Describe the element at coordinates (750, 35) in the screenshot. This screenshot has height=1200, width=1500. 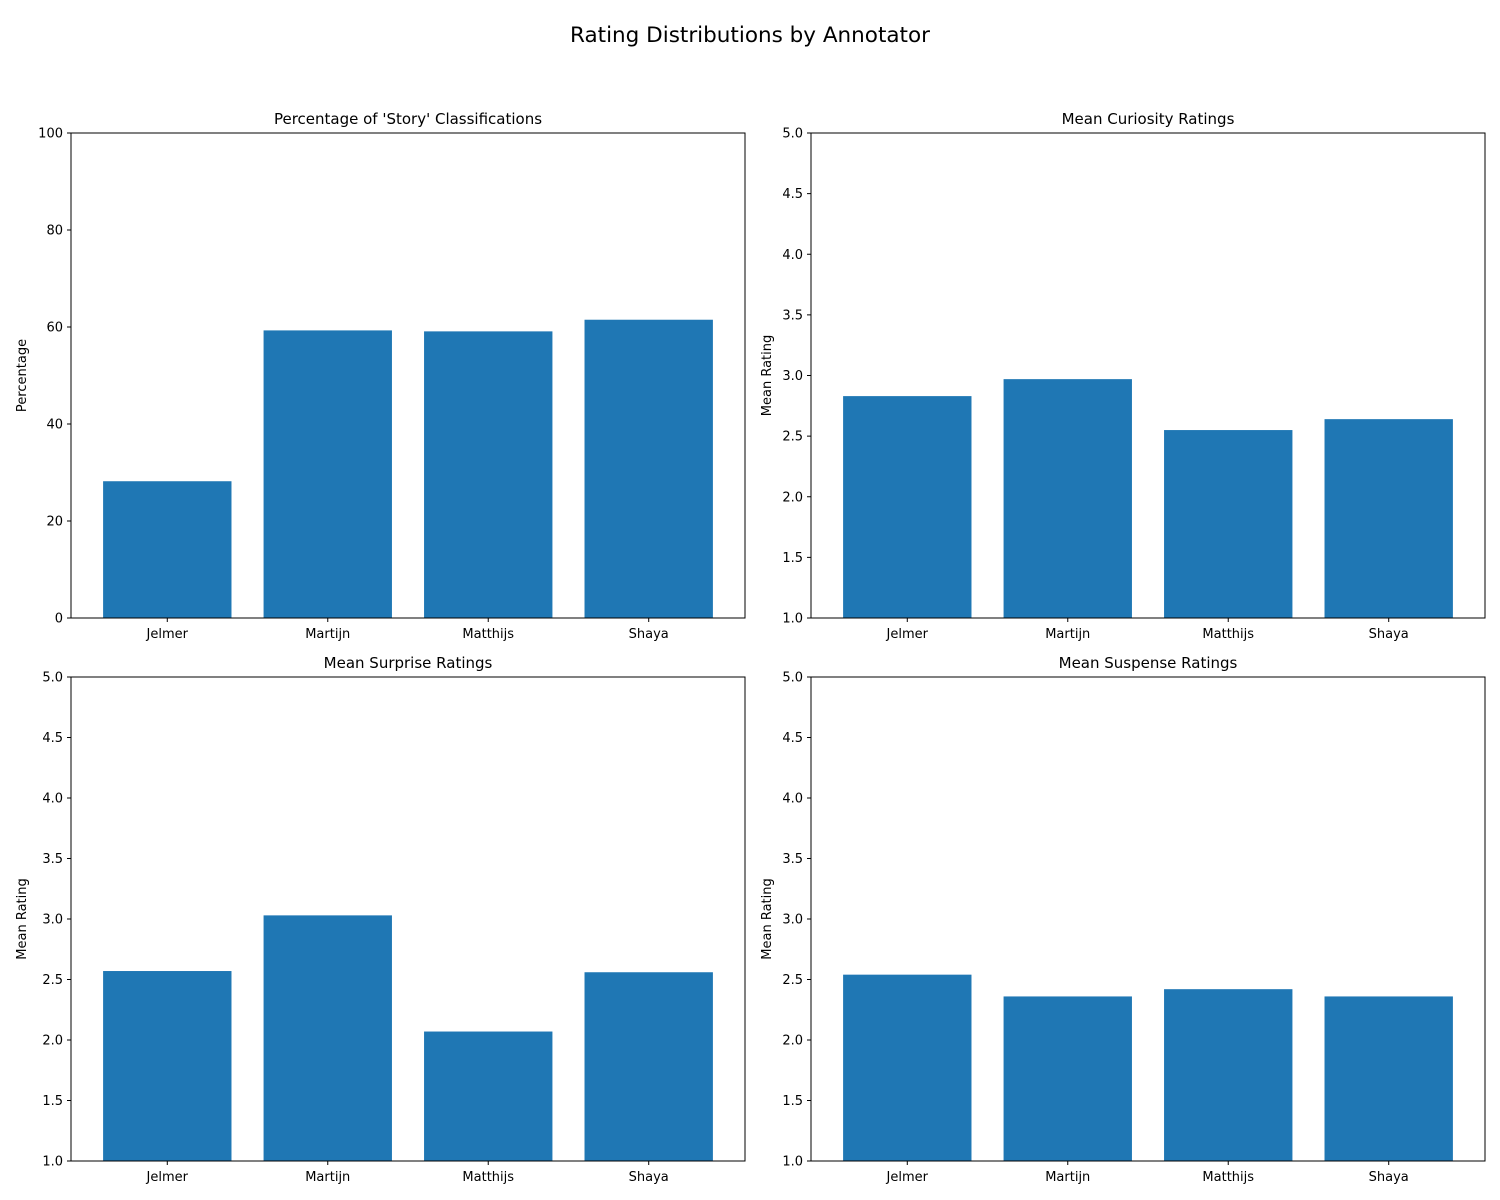
I see `figure-title: Rating Distributions by Annotator` at that location.